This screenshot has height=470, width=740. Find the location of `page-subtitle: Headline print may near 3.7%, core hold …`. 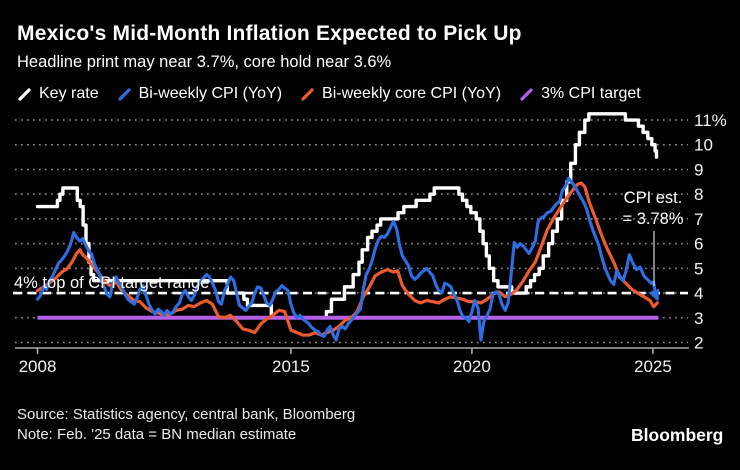

page-subtitle: Headline print may near 3.7%, core hold … is located at coordinates (204, 62).